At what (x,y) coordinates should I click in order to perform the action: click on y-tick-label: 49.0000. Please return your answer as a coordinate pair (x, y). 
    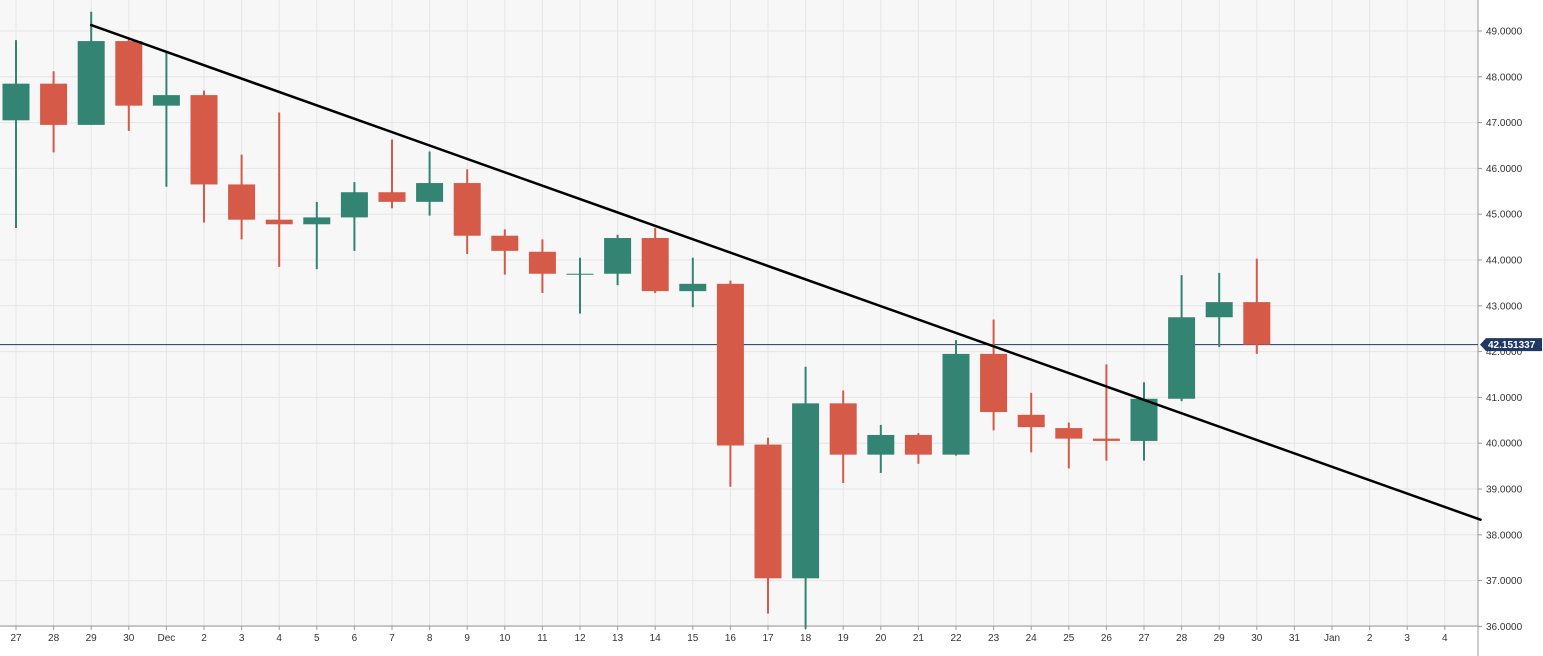
    Looking at the image, I should click on (1504, 32).